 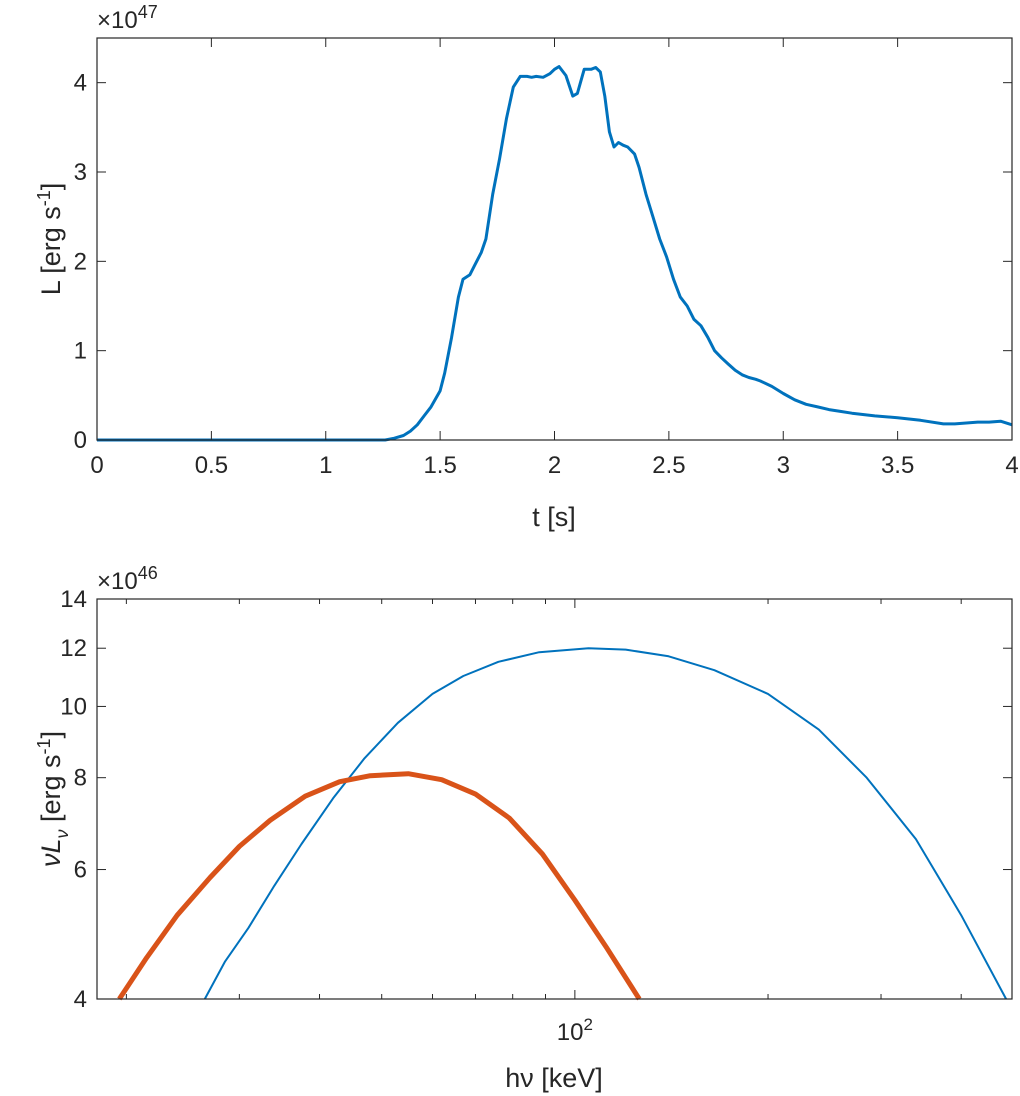 What do you see at coordinates (1011, 465) in the screenshot?
I see `top-x-tick-label: 4` at bounding box center [1011, 465].